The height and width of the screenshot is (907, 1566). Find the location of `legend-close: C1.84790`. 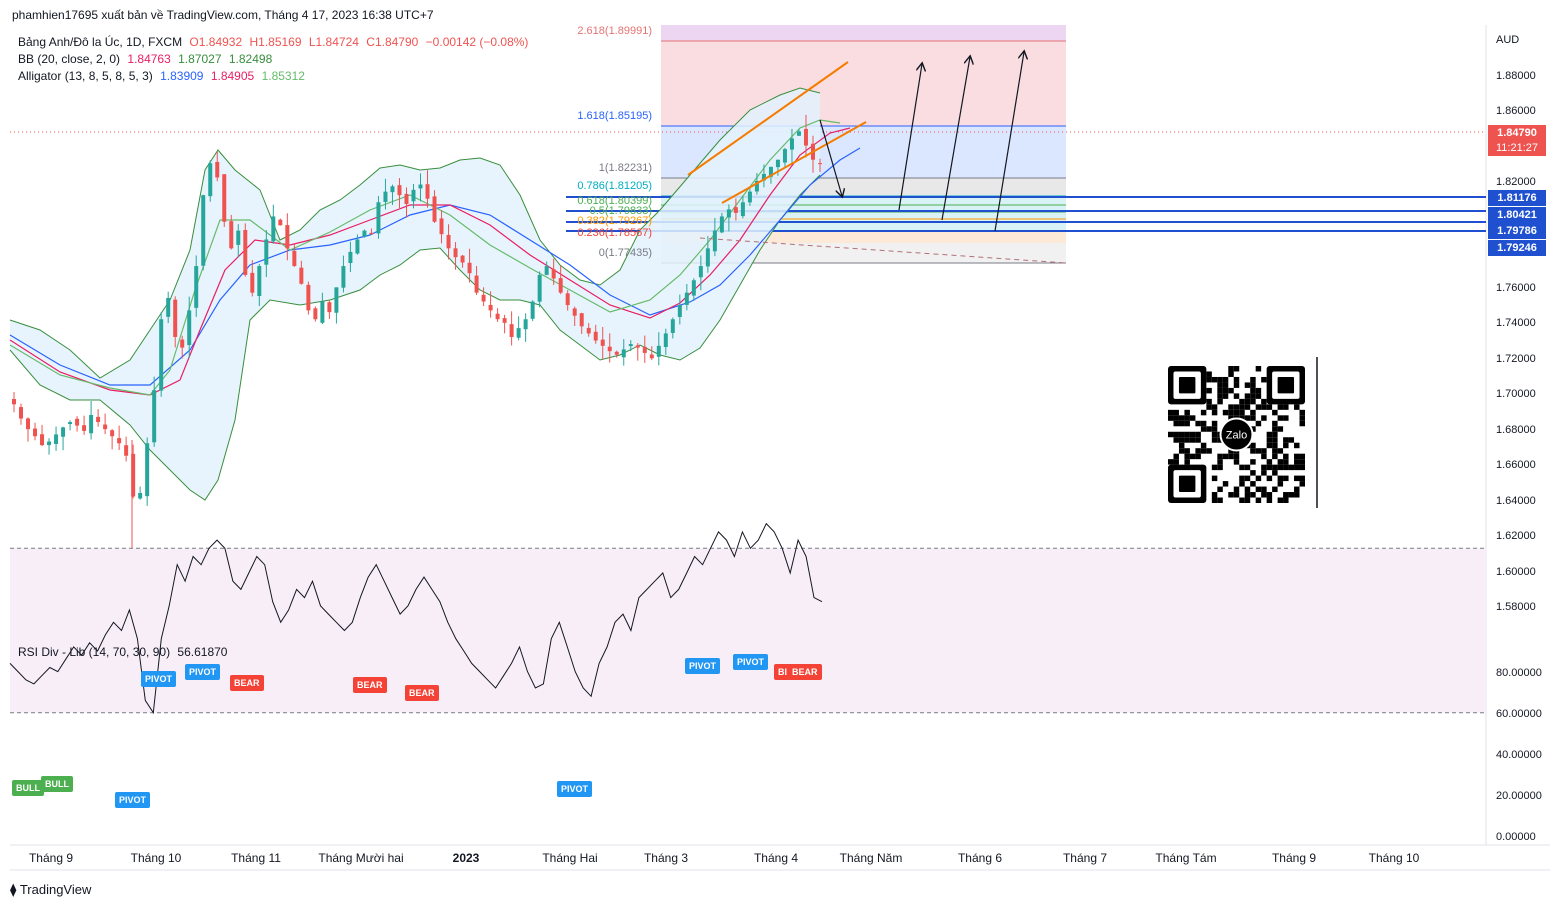

legend-close: C1.84790 is located at coordinates (392, 42).